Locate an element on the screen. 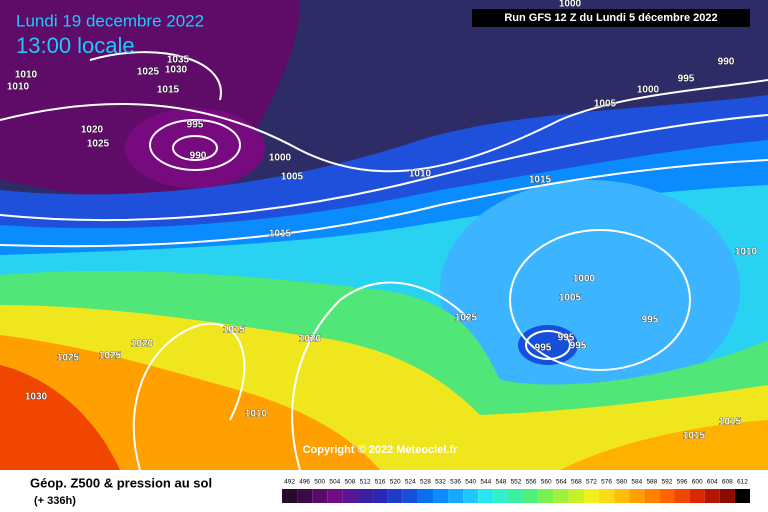 This screenshot has width=768, height=512. scale-label: 608 is located at coordinates (727, 482).